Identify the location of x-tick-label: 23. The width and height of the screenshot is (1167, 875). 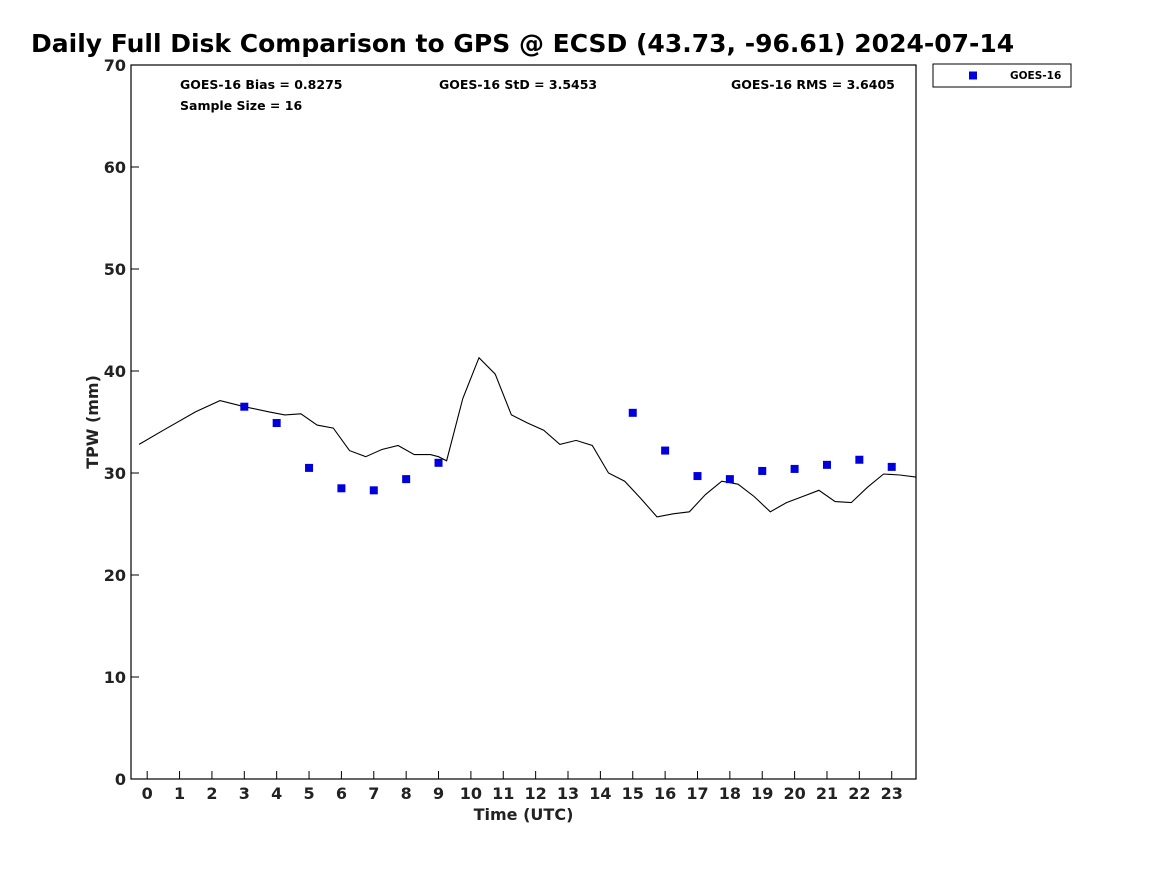
(892, 793).